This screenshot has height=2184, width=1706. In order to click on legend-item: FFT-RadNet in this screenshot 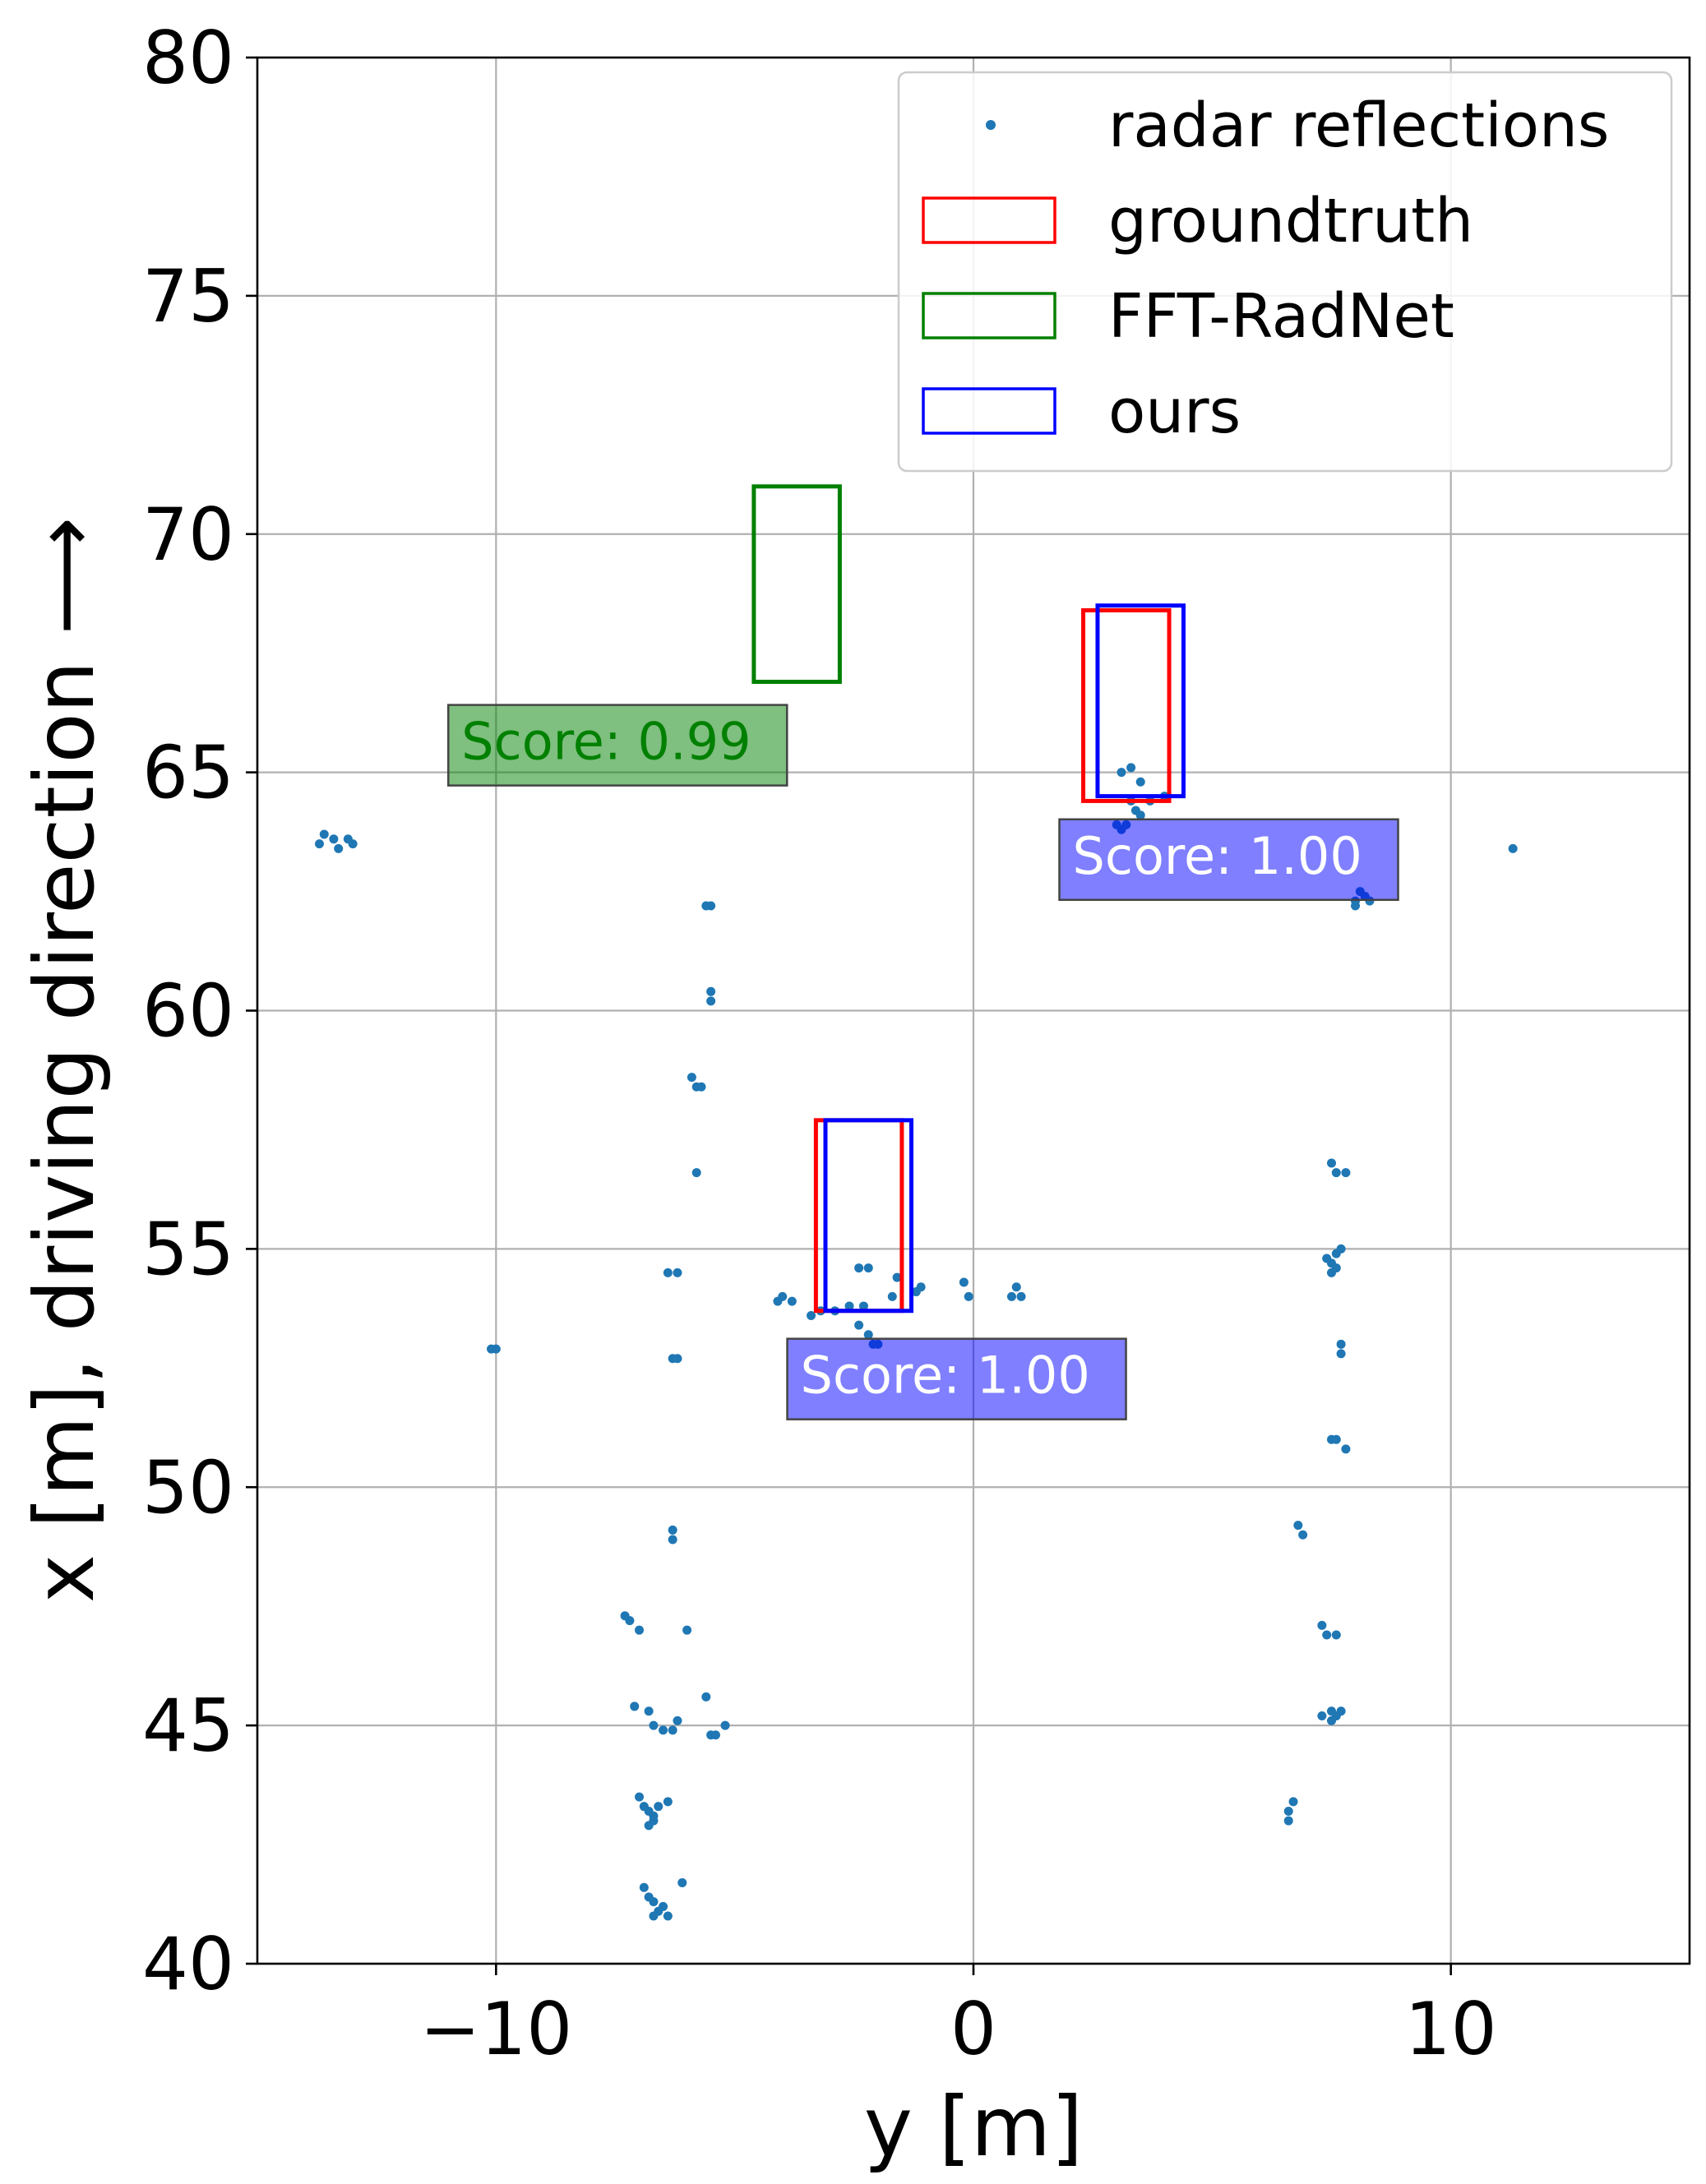, I will do `click(1188, 316)`.